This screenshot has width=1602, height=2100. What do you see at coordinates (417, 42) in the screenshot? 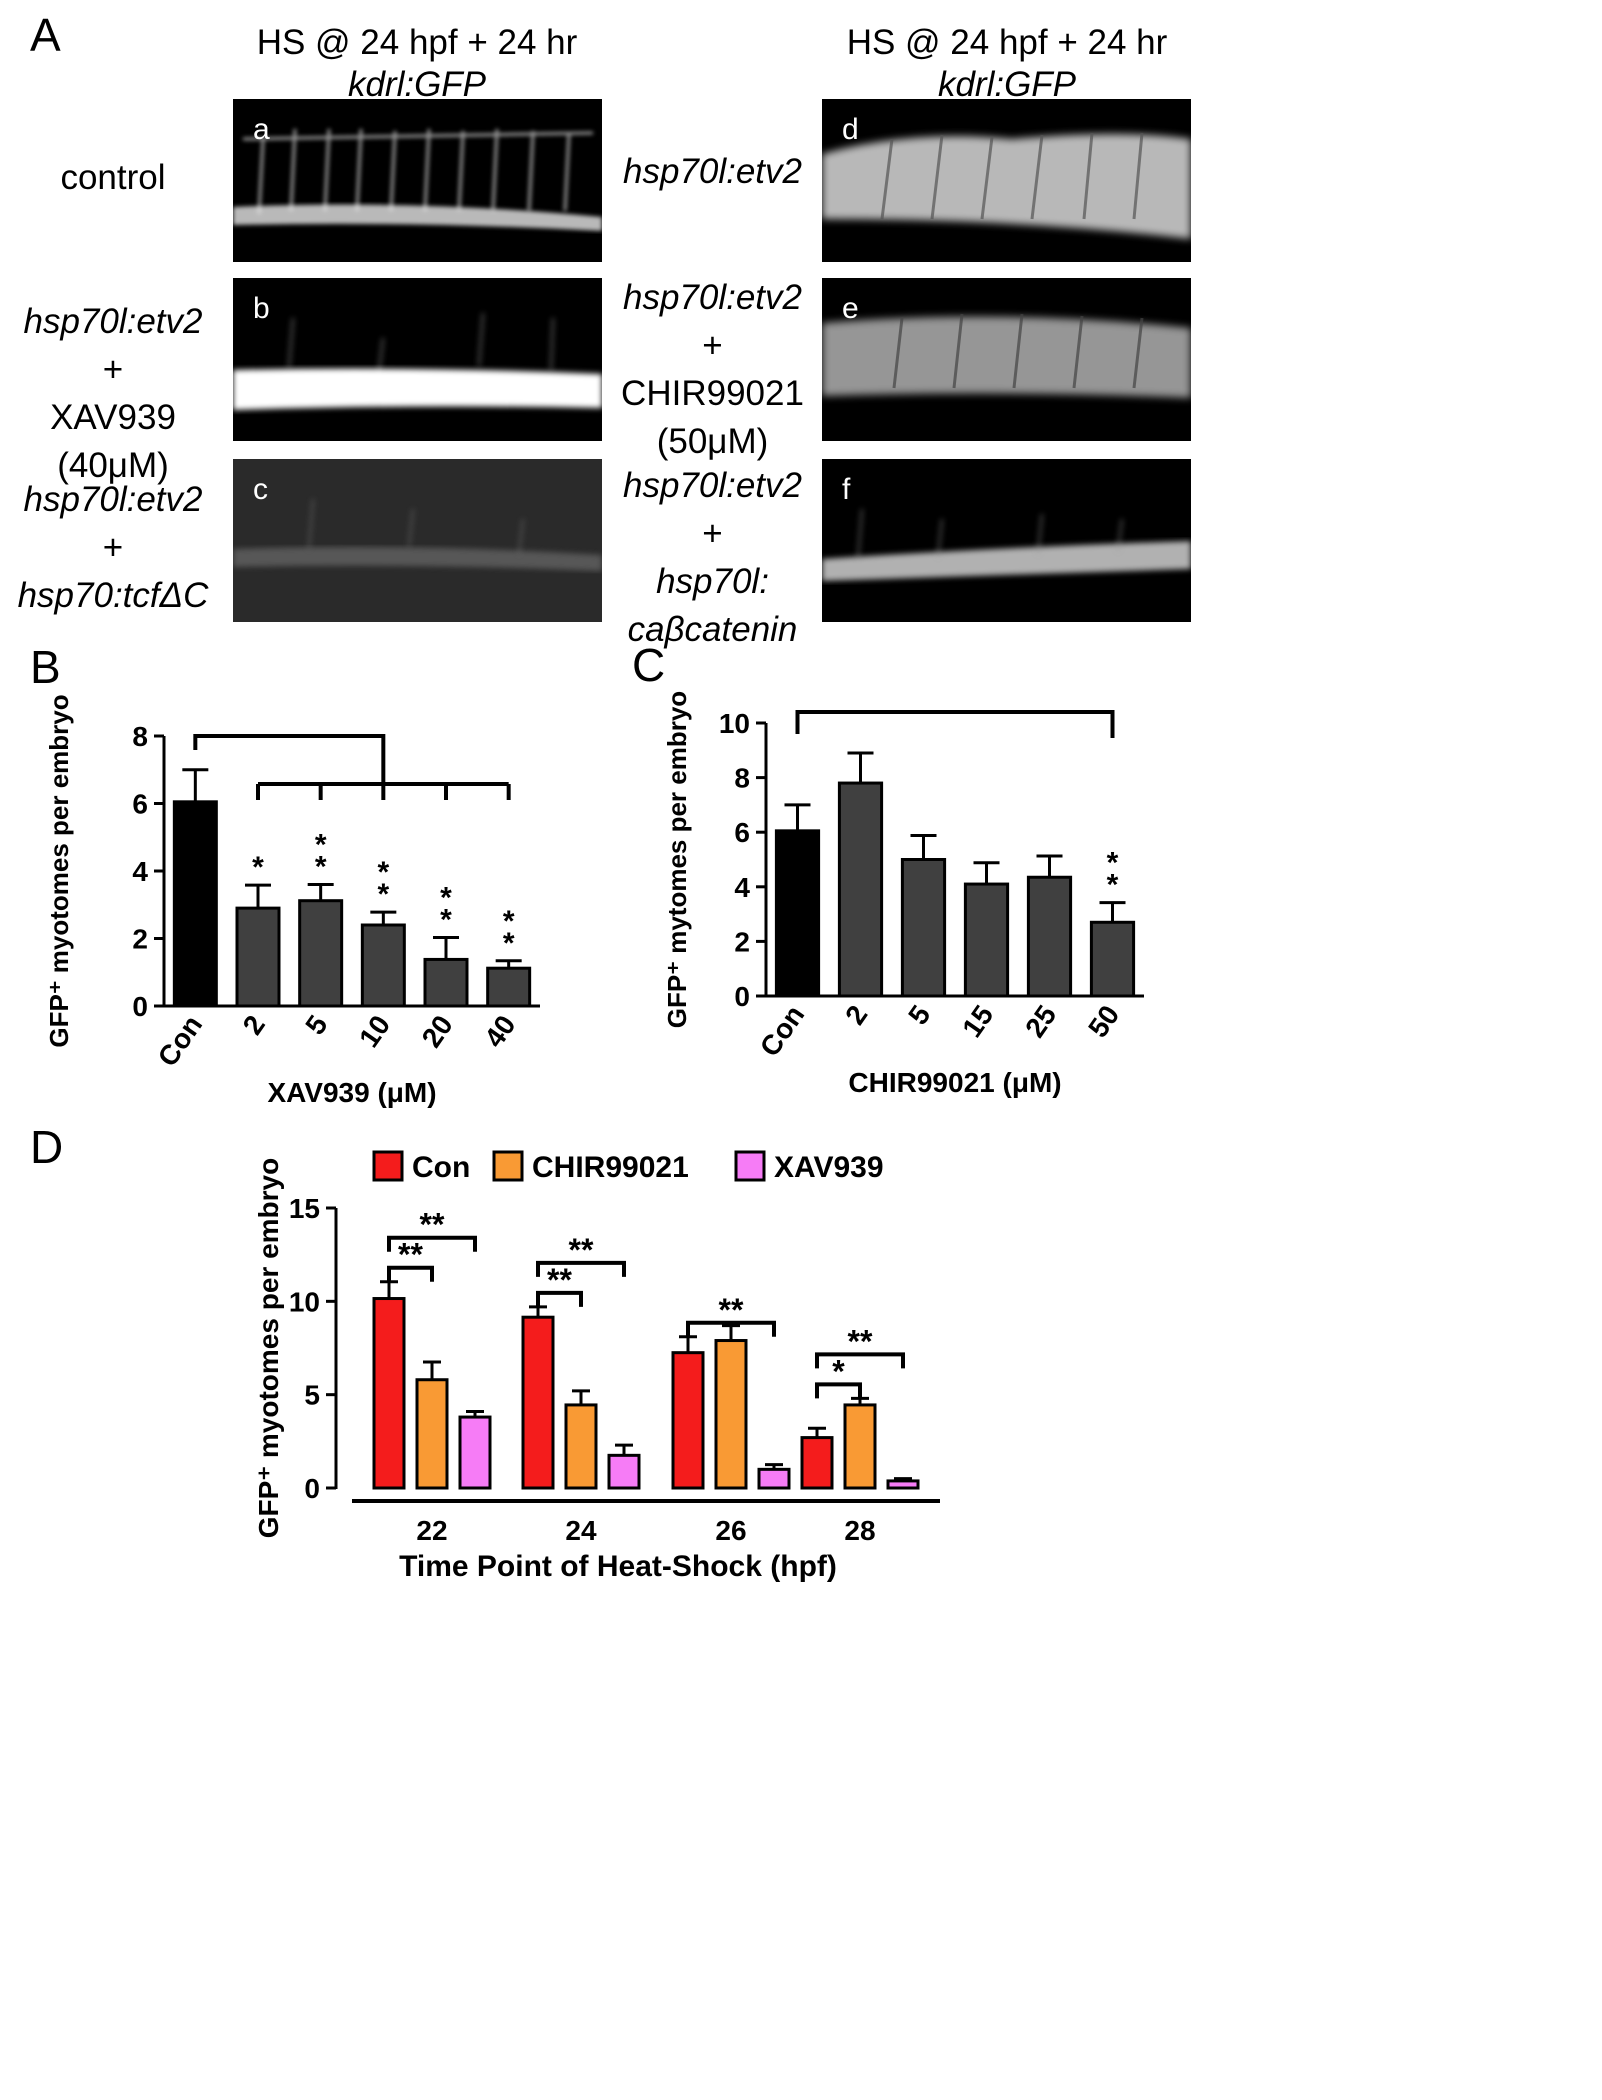
I see `header-left-line1: HS @ 24 hpf + 24 hr` at bounding box center [417, 42].